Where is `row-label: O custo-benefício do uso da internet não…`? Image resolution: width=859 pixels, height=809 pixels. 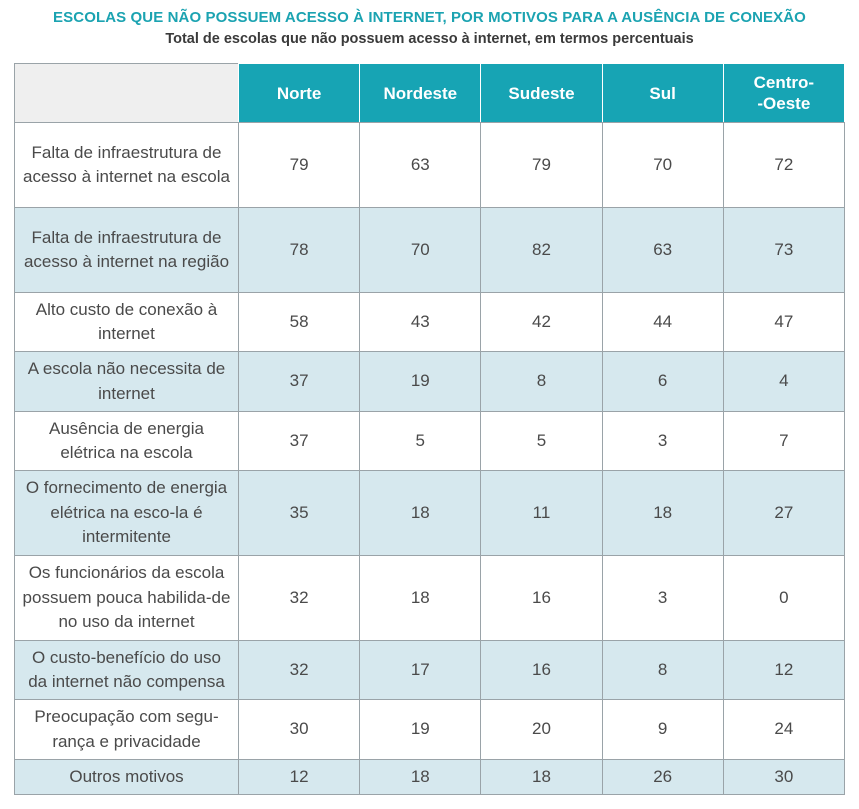 row-label: O custo-benefício do uso da internet não… is located at coordinates (126, 670).